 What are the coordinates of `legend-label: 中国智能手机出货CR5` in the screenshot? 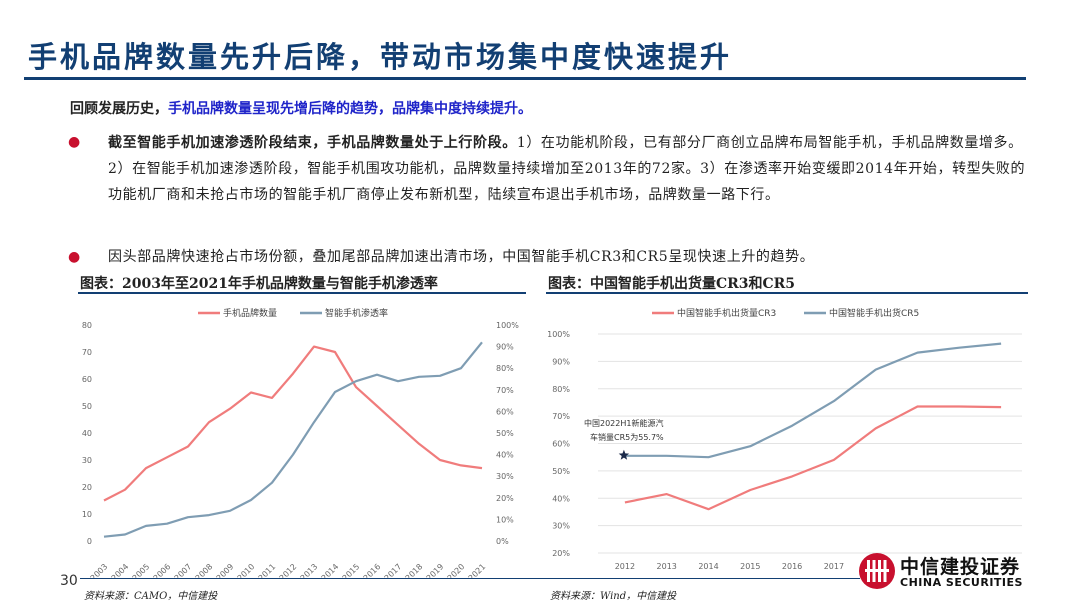 It's located at (874, 313).